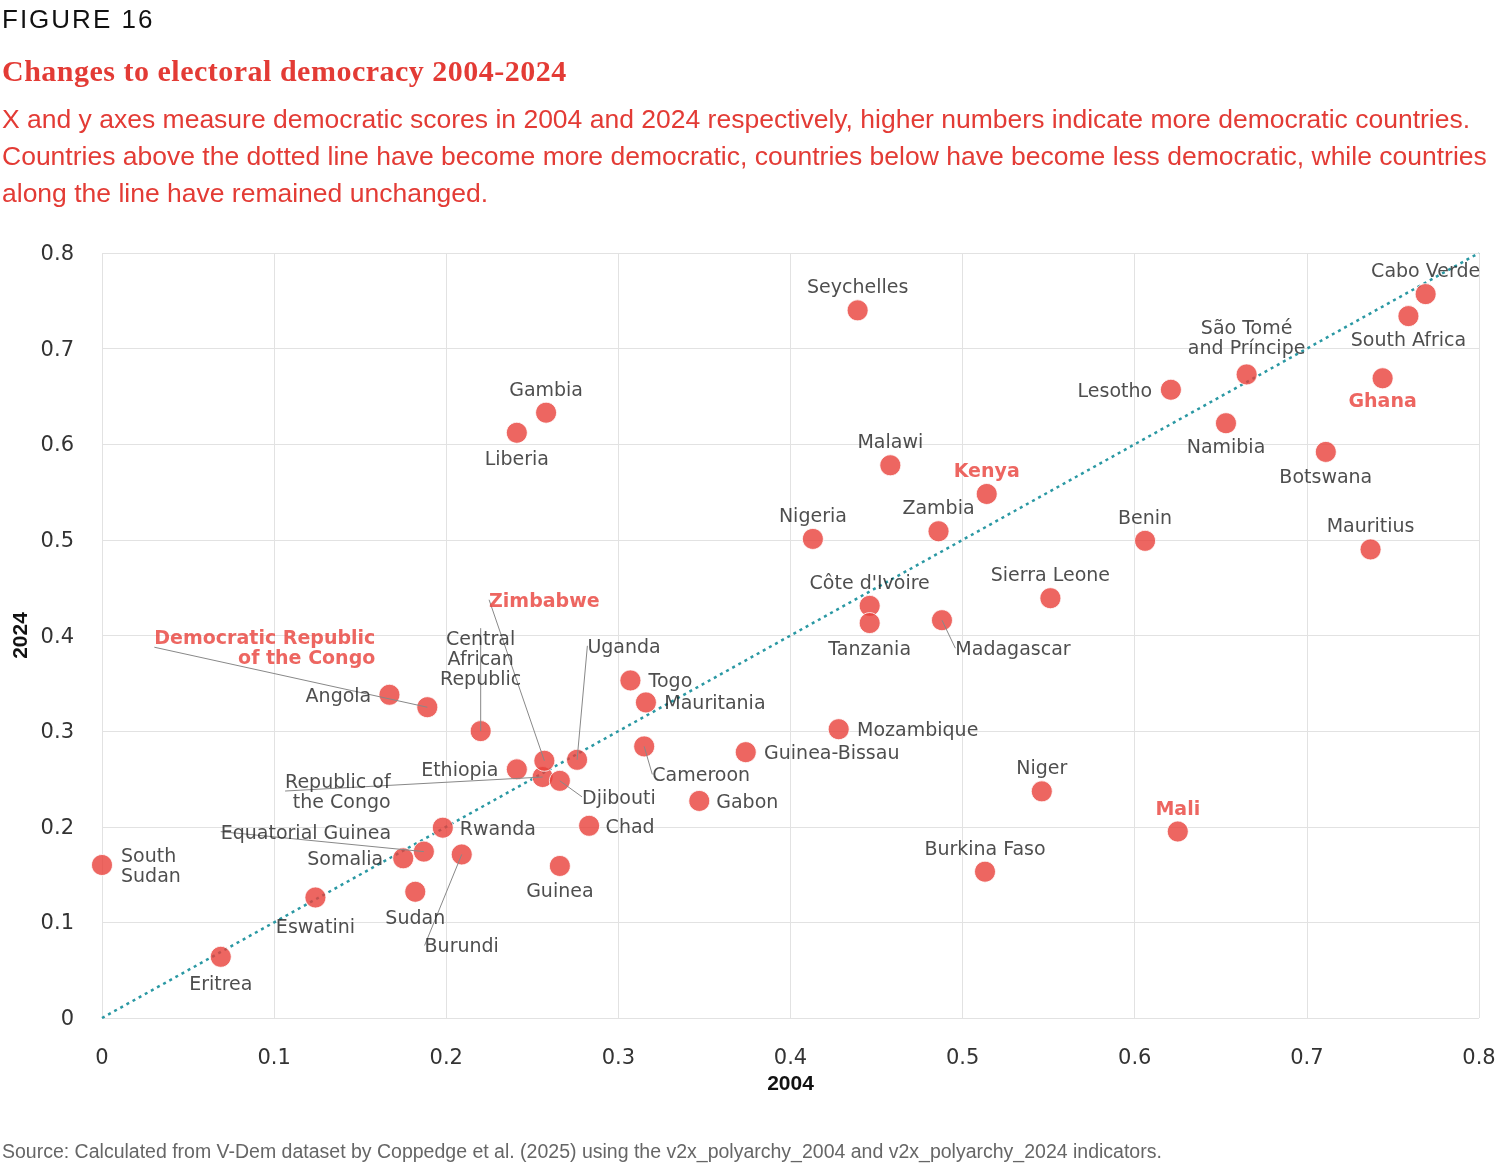  I want to click on annotation: Rwanda, so click(497, 827).